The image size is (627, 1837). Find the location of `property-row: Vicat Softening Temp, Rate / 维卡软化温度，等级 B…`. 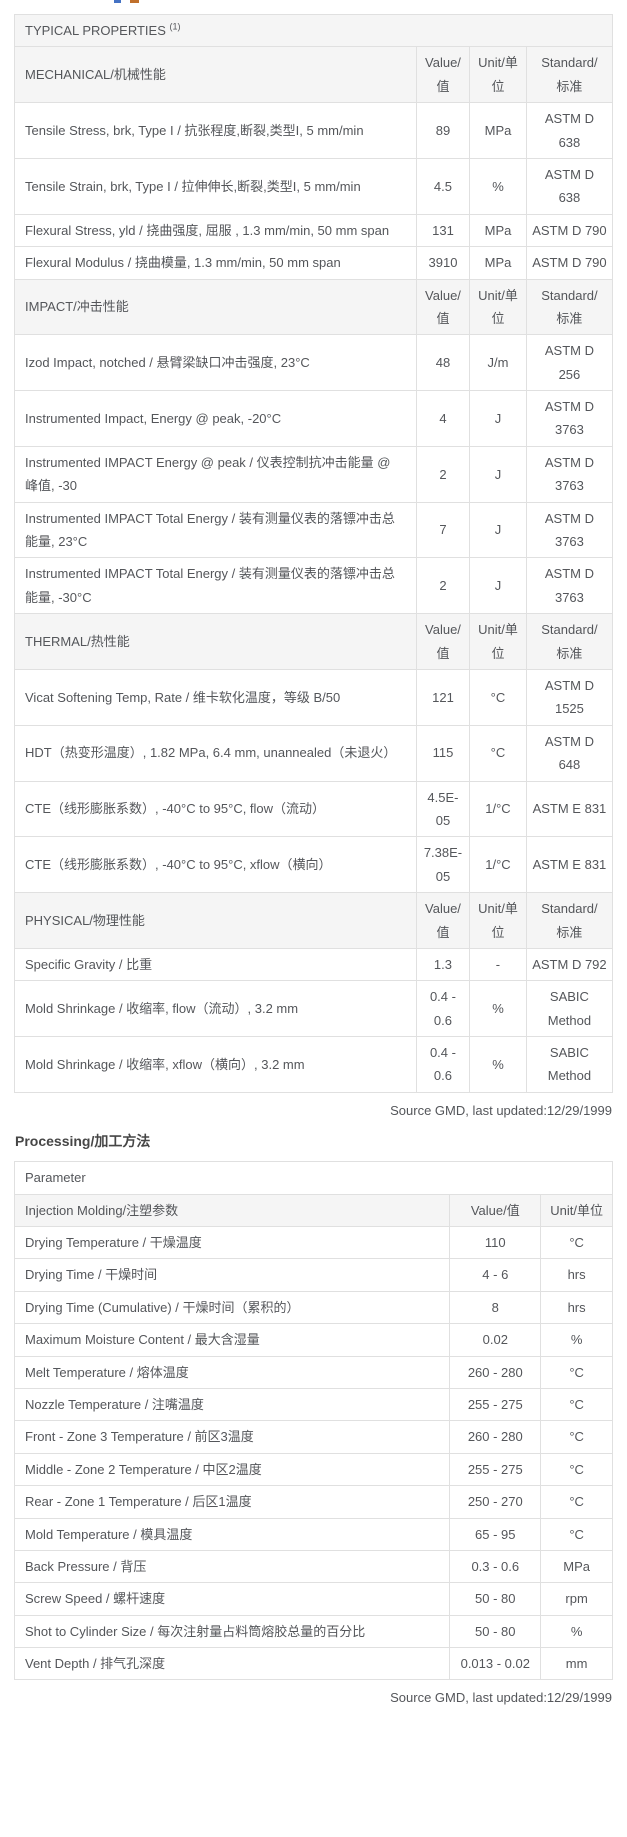

property-row: Vicat Softening Temp, Rate / 维卡软化温度，等级 B… is located at coordinates (314, 697).